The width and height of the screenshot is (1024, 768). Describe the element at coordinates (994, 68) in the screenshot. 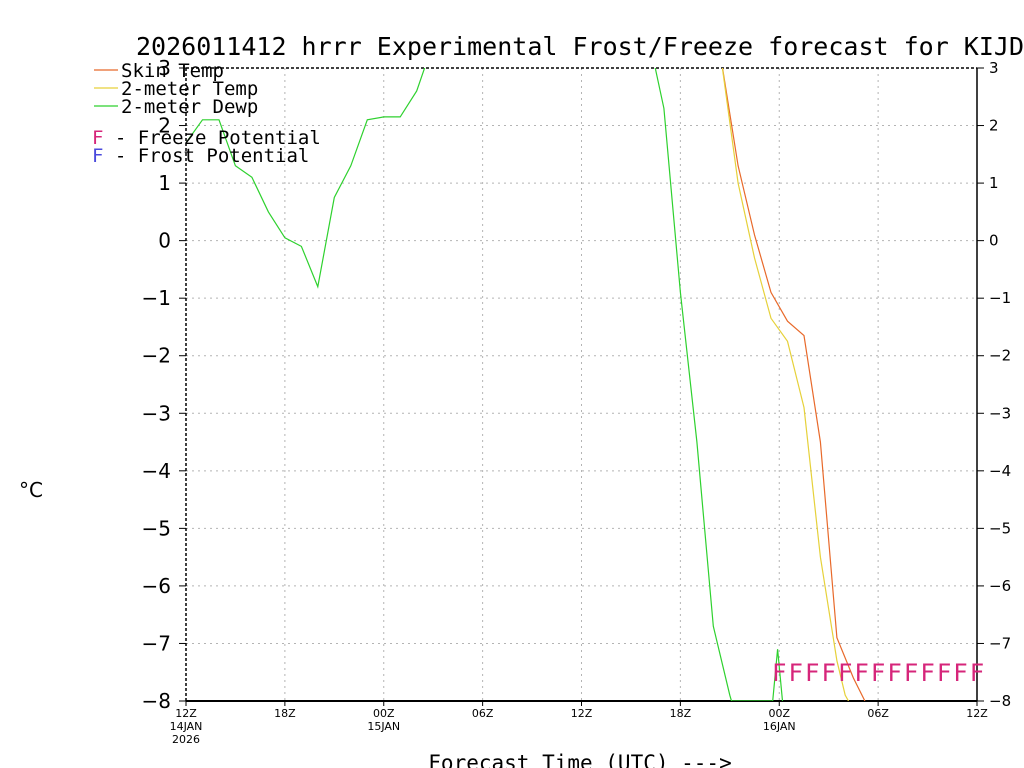

I see `y-tick-label-right: 3` at that location.